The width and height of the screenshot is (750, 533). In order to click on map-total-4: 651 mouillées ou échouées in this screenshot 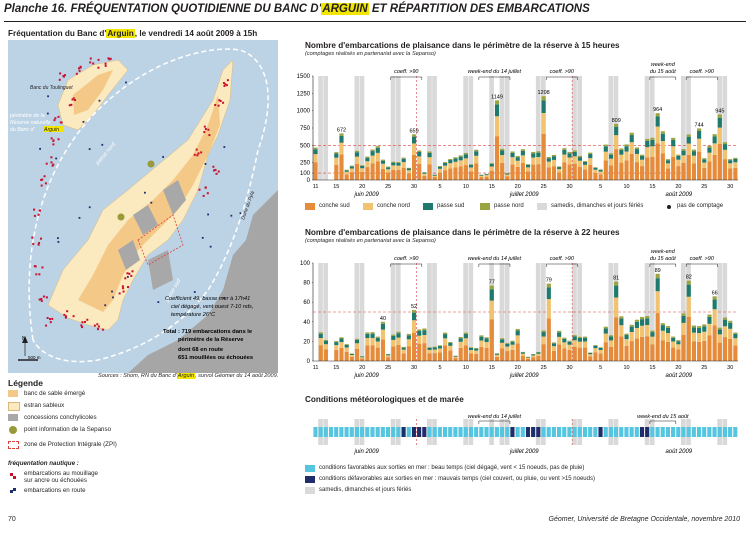, I will do `click(215, 358)`.